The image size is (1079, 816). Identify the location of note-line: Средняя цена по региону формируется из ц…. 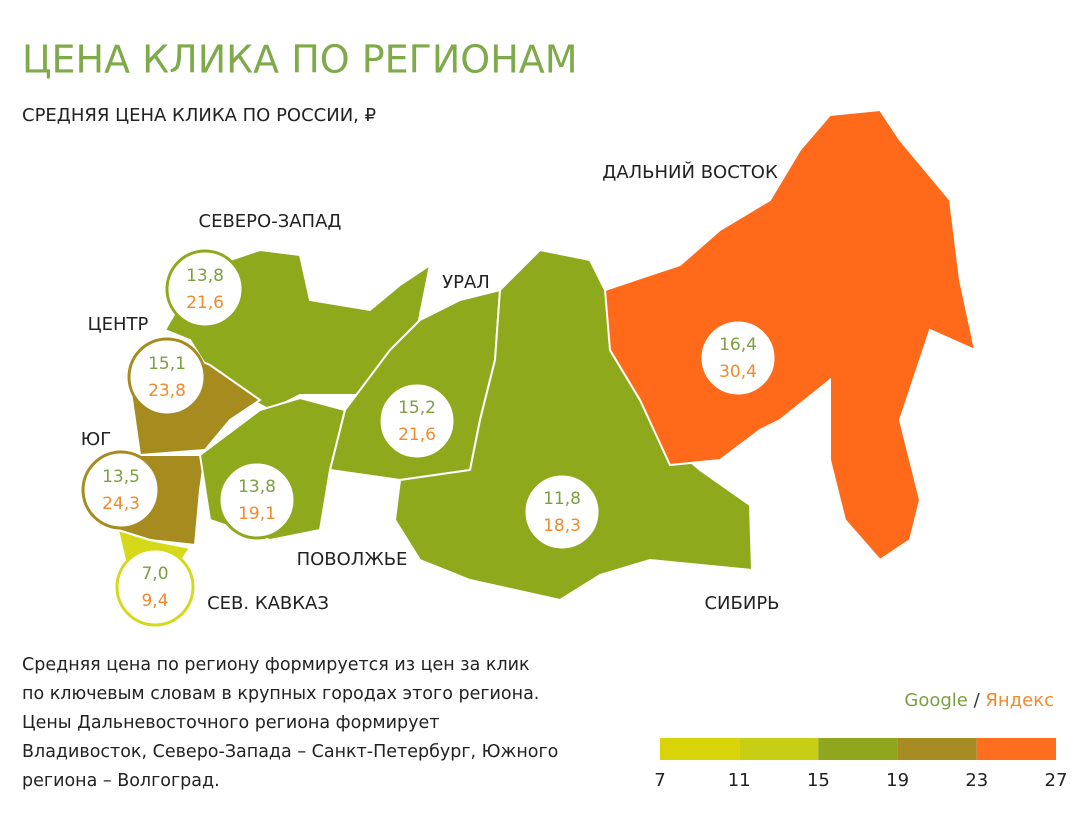
(276, 665).